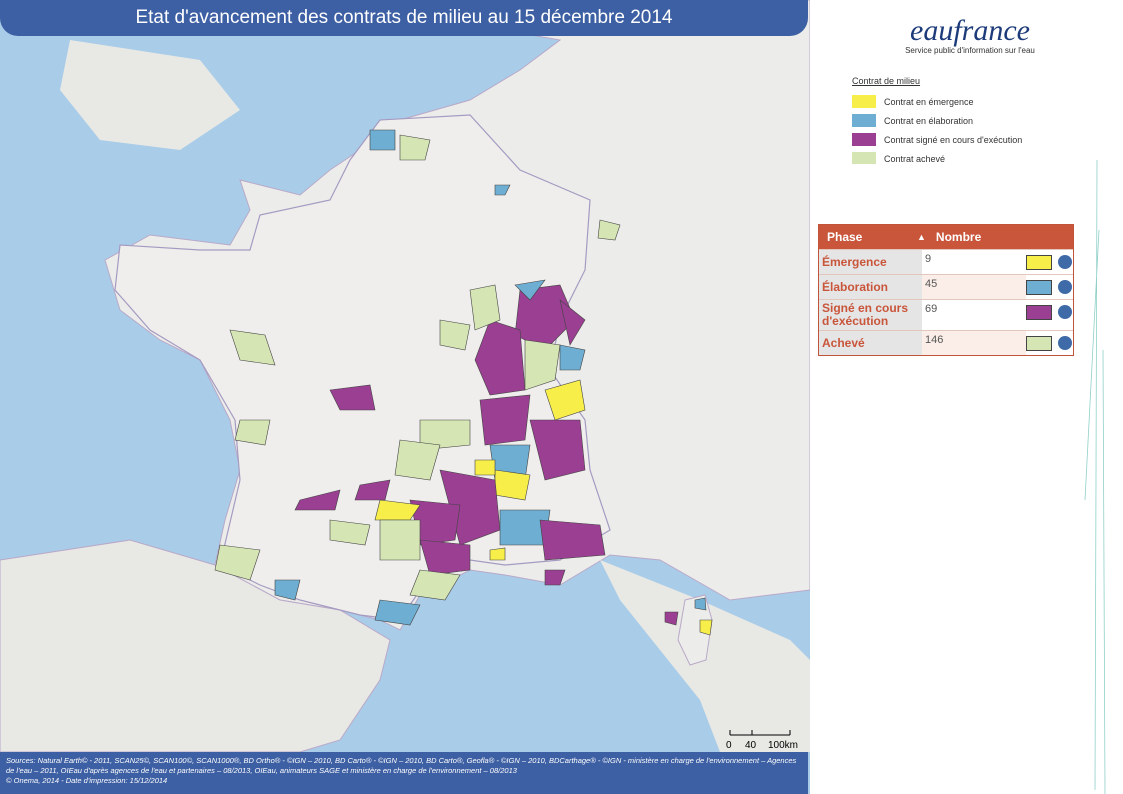 The image size is (1123, 794). I want to click on phase-label: Achevé, so click(870, 343).